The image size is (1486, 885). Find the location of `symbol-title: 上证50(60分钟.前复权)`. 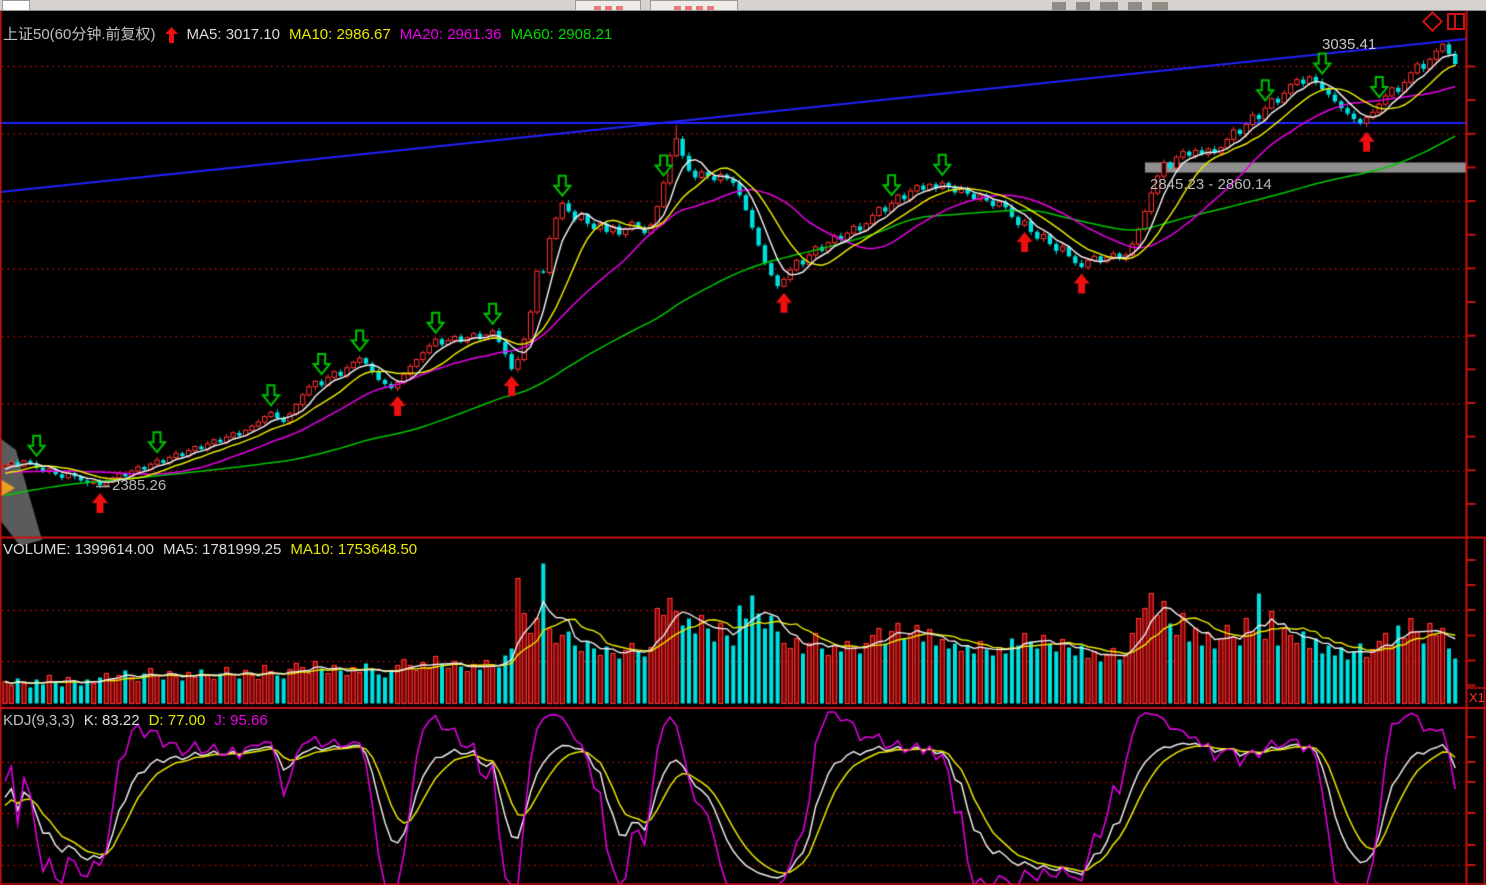

symbol-title: 上证50(60分钟.前复权) is located at coordinates (79, 34).